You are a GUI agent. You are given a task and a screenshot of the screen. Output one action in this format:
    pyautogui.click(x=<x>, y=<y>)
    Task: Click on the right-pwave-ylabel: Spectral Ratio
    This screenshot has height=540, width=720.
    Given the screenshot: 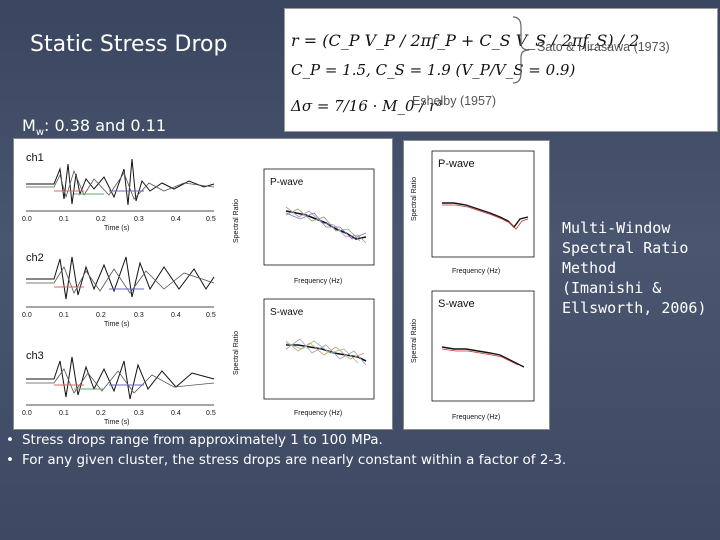 What is the action you would take?
    pyautogui.click(x=414, y=199)
    